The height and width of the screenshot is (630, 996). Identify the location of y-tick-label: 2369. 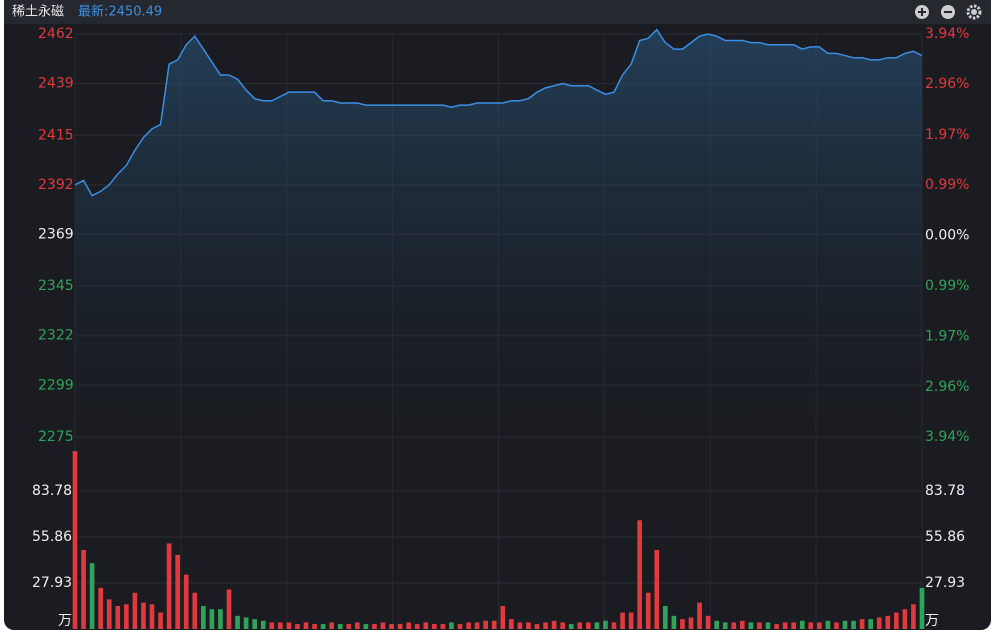
(56, 234).